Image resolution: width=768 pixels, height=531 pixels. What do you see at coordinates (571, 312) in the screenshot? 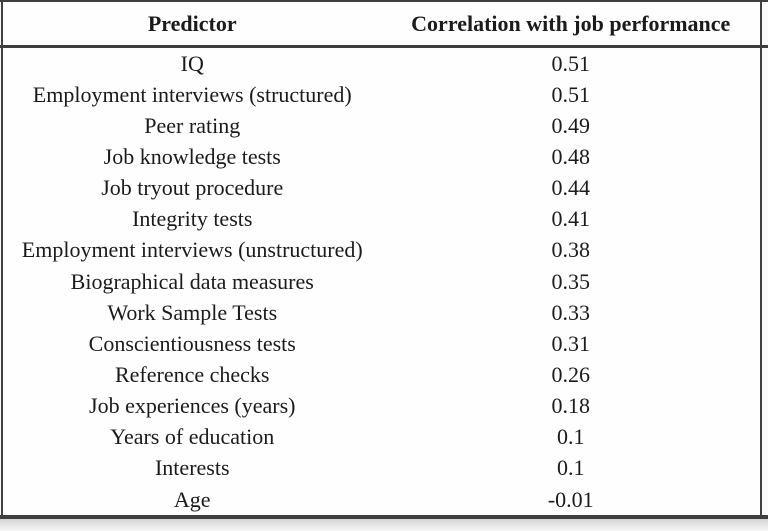
I see `correlation-cell: 0.33` at bounding box center [571, 312].